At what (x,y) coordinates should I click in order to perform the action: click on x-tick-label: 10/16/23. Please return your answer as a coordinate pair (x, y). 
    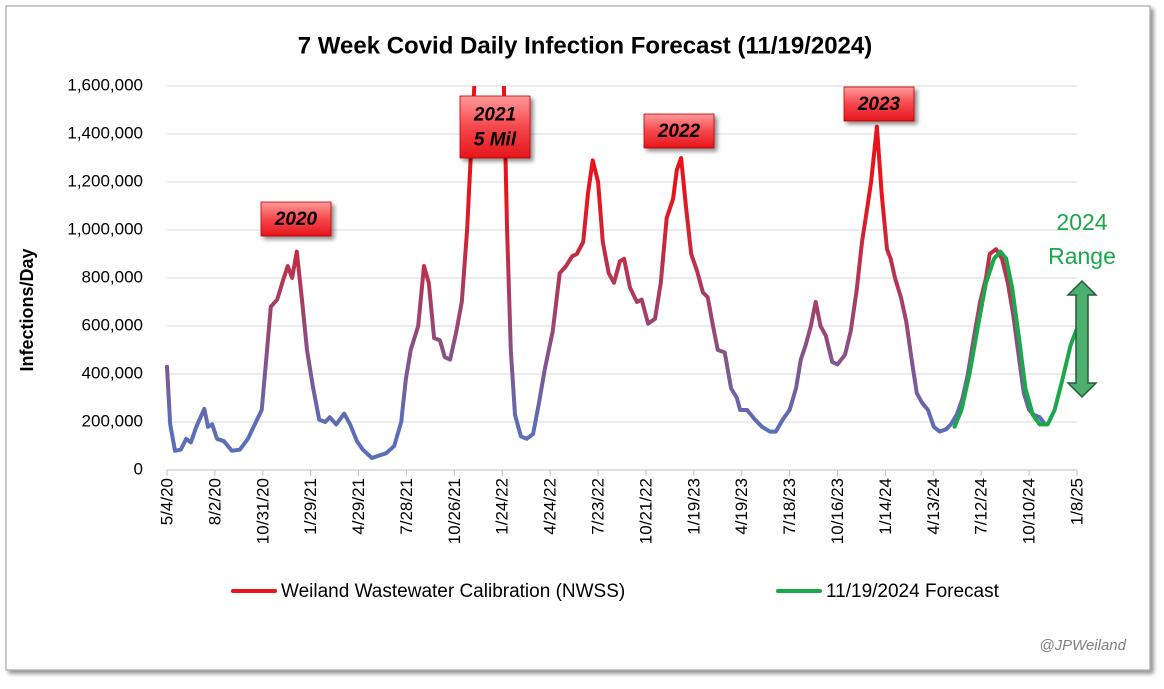
    Looking at the image, I should click on (837, 511).